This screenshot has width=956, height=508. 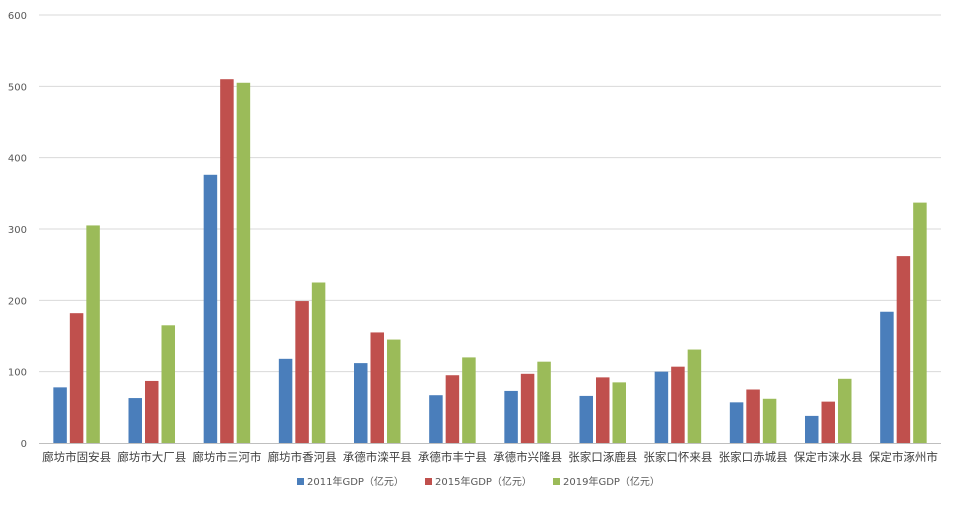 What do you see at coordinates (17, 373) in the screenshot?
I see `y-tick-label: 100` at bounding box center [17, 373].